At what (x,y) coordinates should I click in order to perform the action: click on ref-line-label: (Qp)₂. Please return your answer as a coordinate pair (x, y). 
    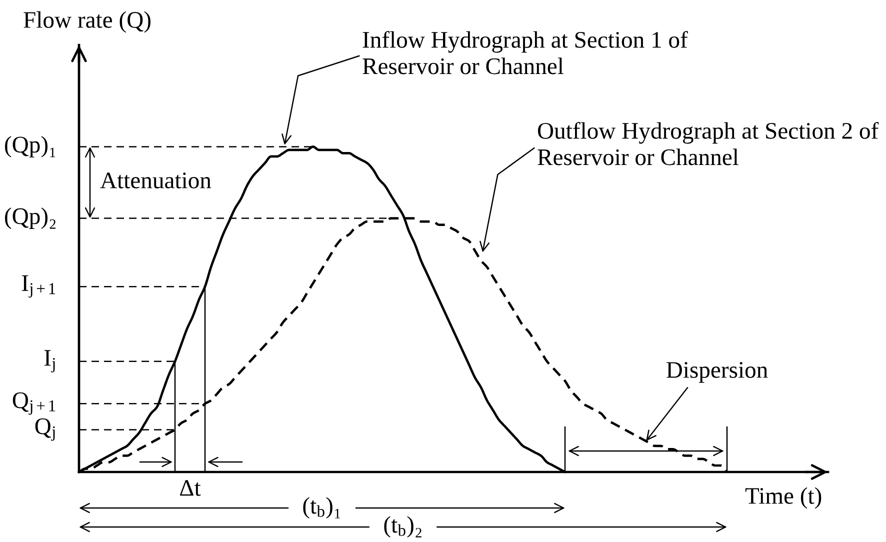
    Looking at the image, I should click on (30, 218).